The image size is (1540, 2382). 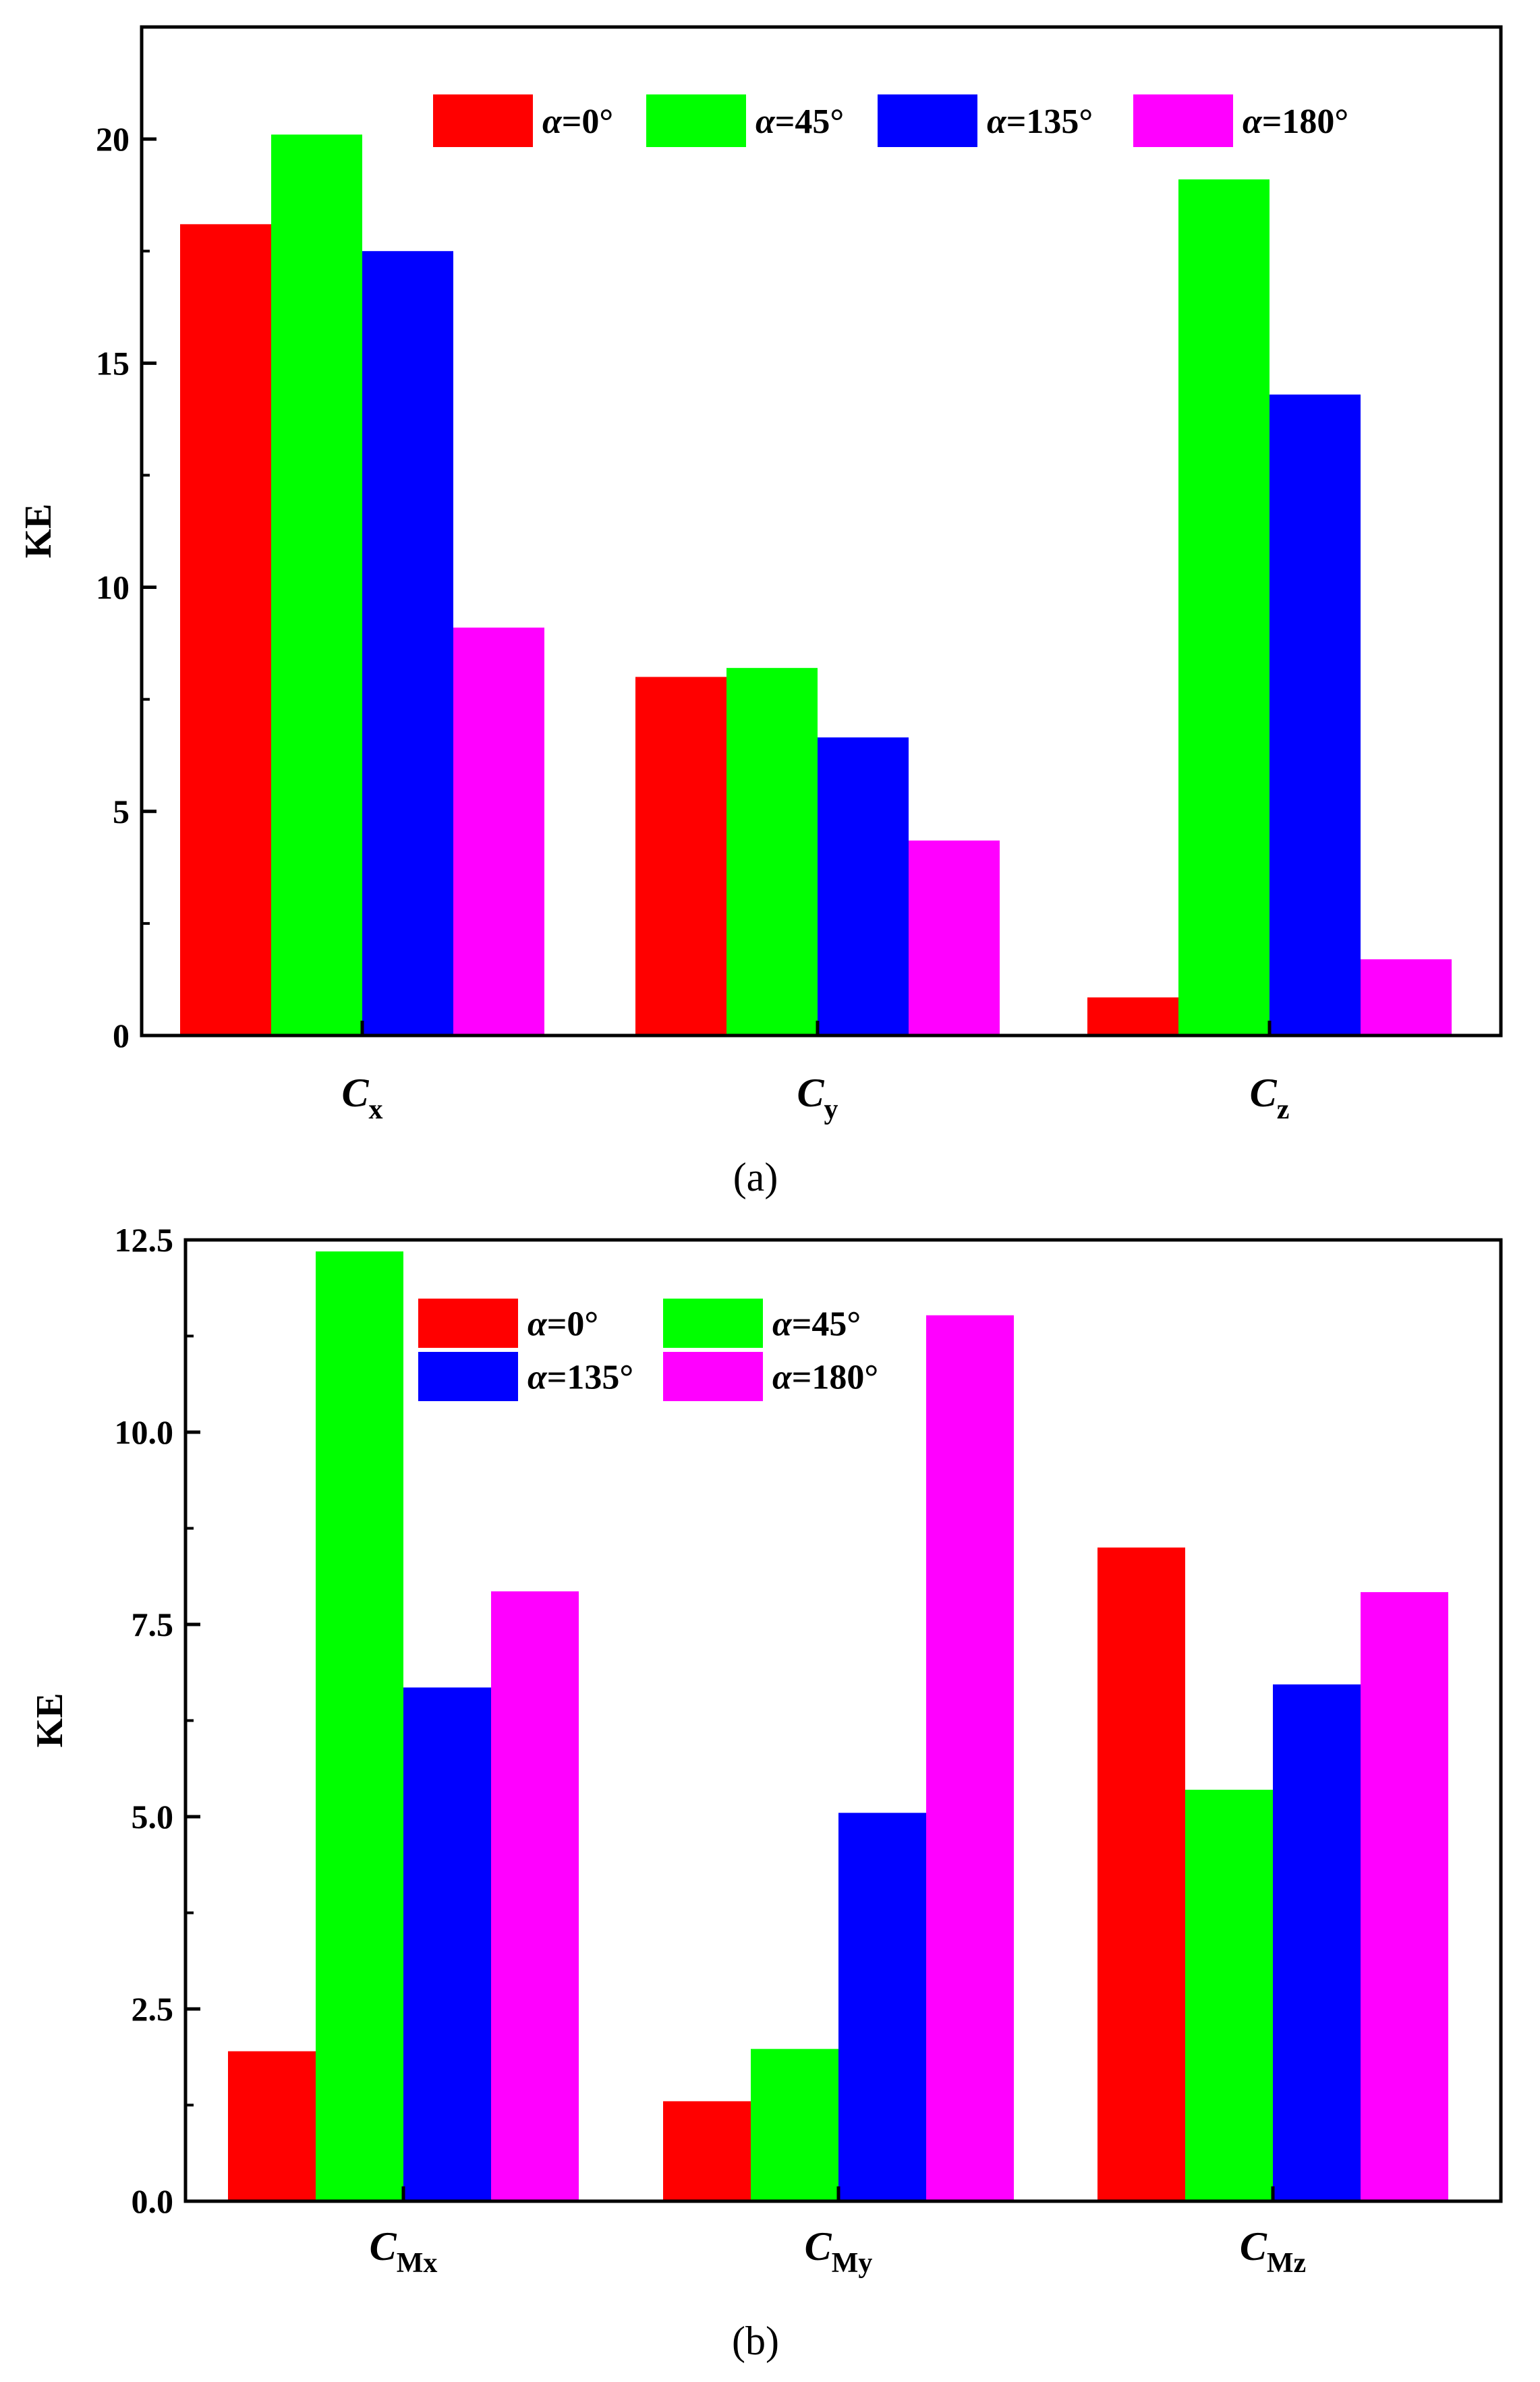 What do you see at coordinates (404, 2251) in the screenshot?
I see `x-tick-label-mx: CMx` at bounding box center [404, 2251].